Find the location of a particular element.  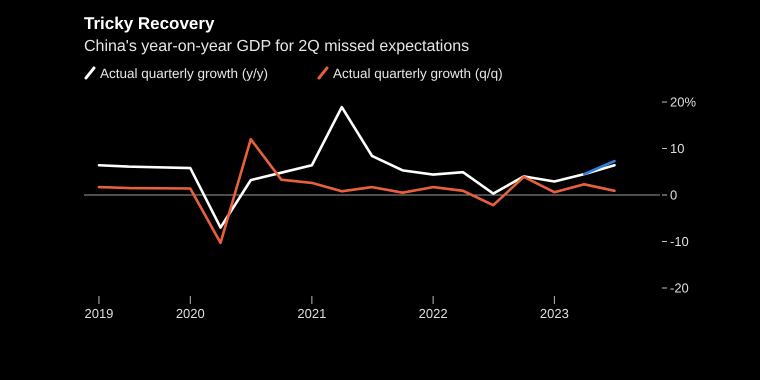

legend-label: Actual quarterly growth (q/q) is located at coordinates (418, 73).